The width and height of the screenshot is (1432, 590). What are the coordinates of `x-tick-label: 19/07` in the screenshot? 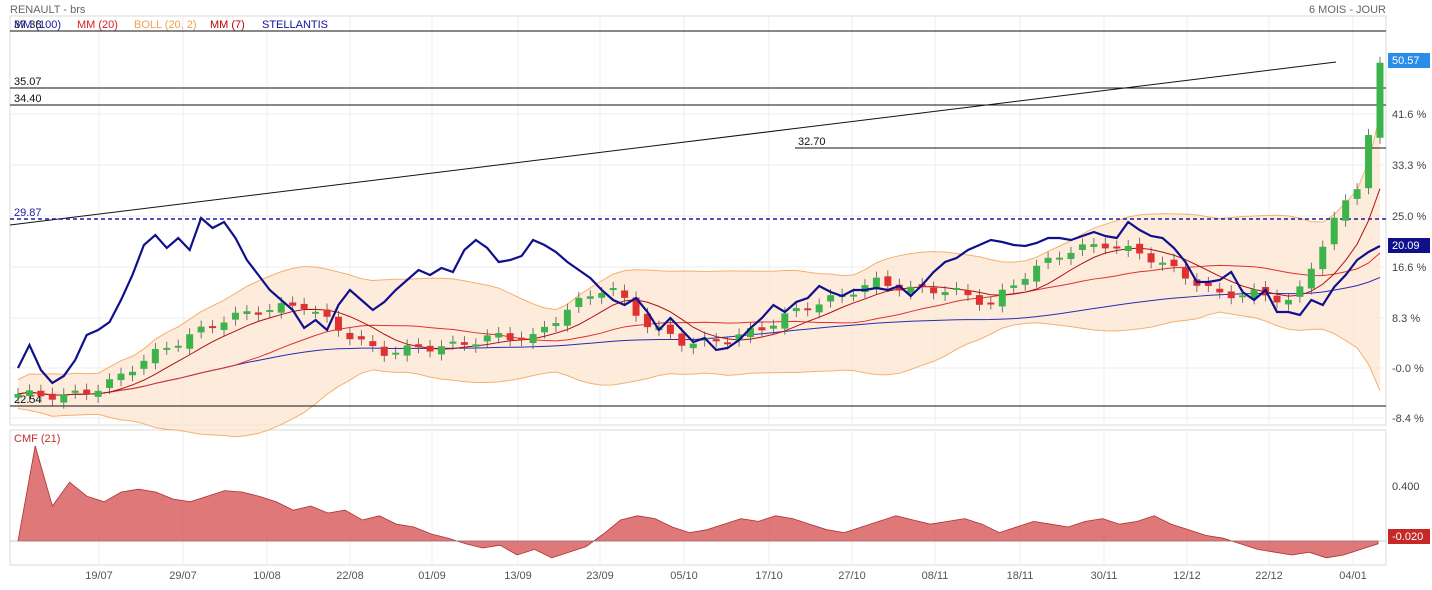 It's located at (99, 576).